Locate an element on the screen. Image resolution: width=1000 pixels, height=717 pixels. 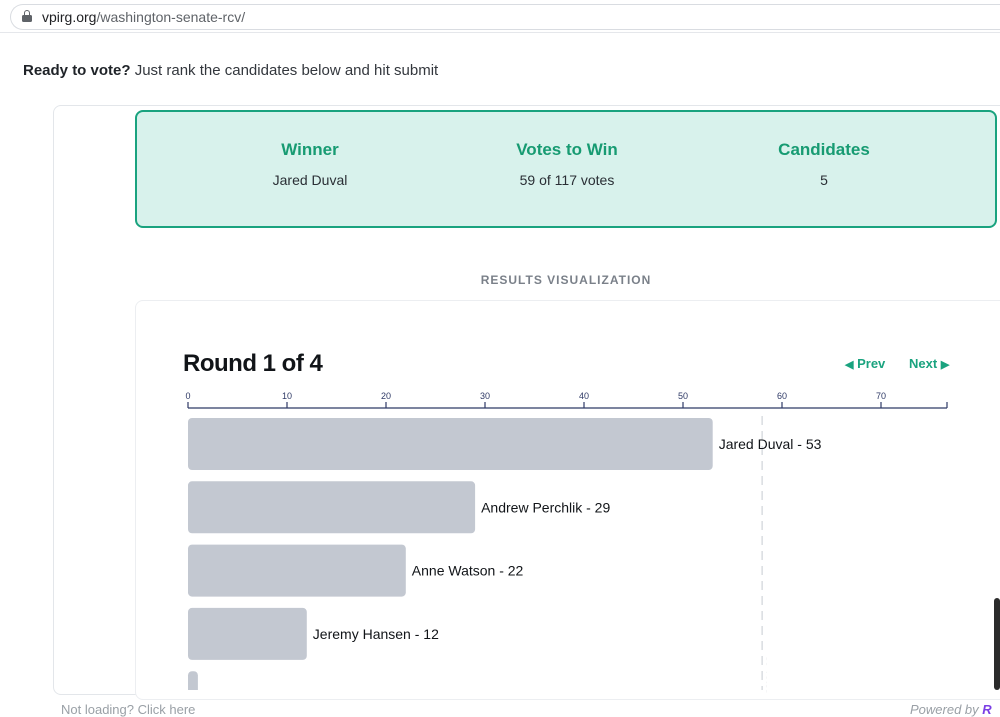
bar-label-2: Andrew Perchlik - 29 is located at coordinates (545, 507).